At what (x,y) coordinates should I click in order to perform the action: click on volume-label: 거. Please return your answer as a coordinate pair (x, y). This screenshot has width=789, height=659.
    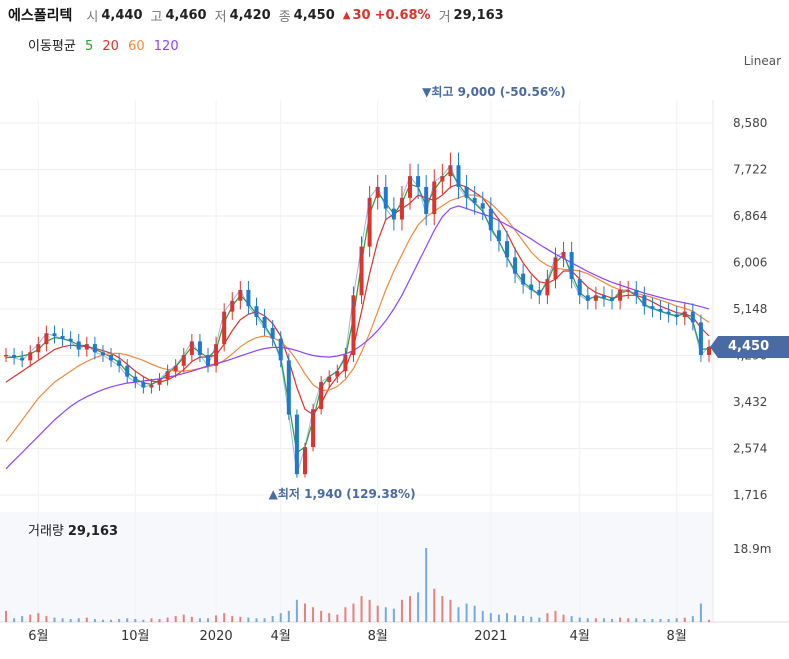
    Looking at the image, I should click on (444, 17).